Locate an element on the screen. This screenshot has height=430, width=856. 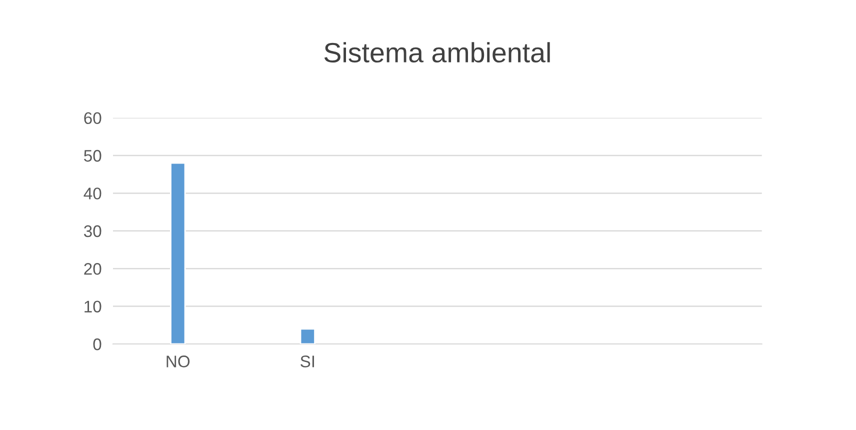
y-tick-label: 30 is located at coordinates (93, 231).